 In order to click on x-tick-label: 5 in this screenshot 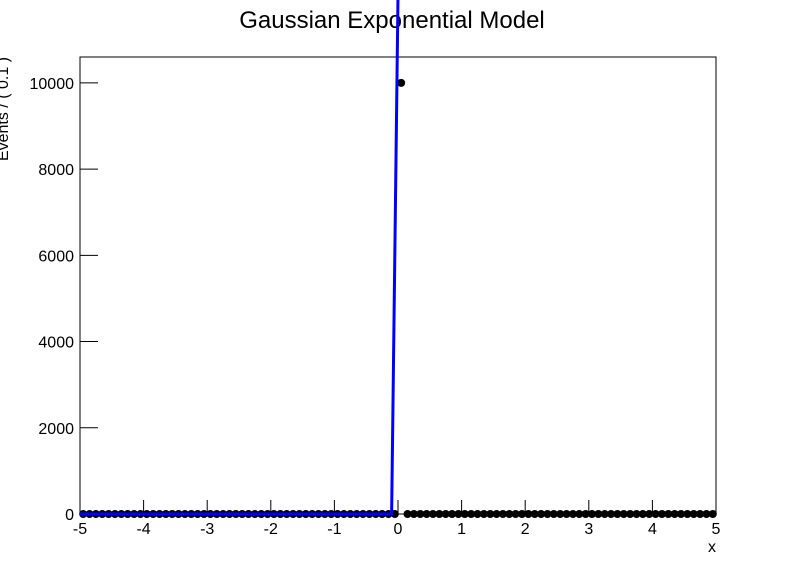, I will do `click(716, 529)`.